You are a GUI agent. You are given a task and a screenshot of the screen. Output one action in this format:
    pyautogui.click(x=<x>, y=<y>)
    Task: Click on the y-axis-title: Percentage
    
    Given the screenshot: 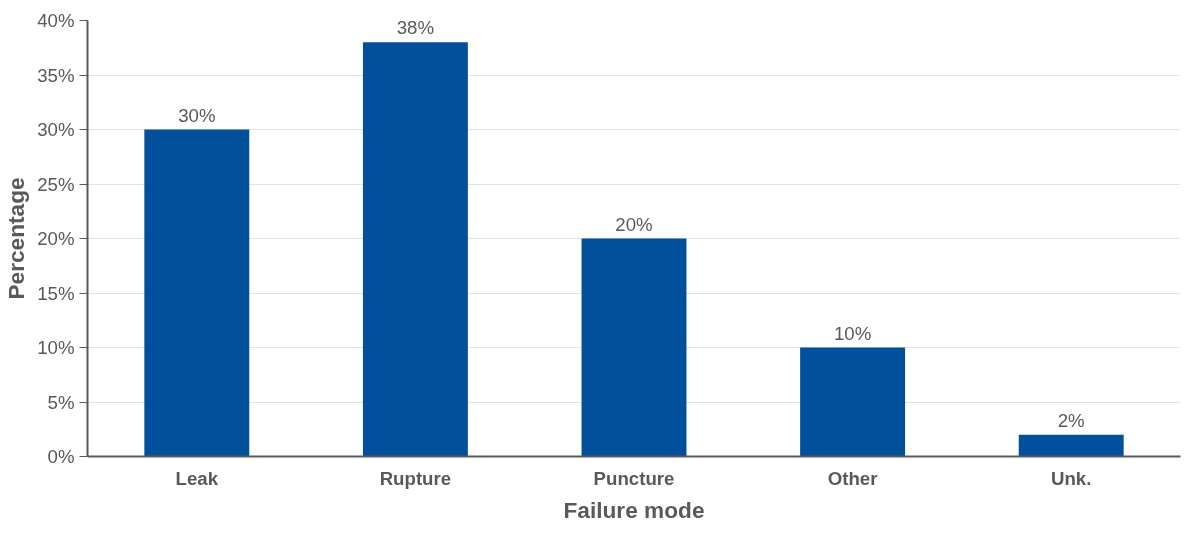 What is the action you would take?
    pyautogui.click(x=16, y=238)
    